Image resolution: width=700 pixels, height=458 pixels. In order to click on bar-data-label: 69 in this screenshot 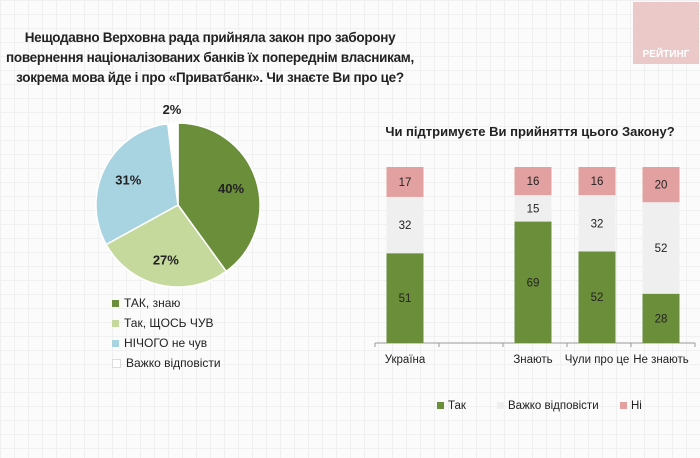, I will do `click(533, 283)`.